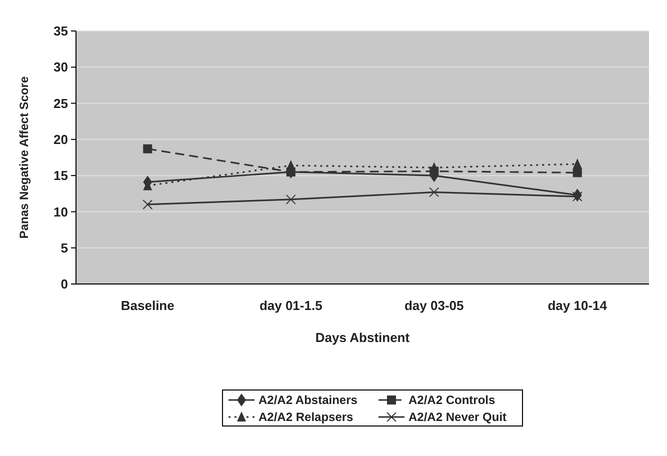 Image resolution: width=667 pixels, height=456 pixels. What do you see at coordinates (24, 157) in the screenshot?
I see `y-axis-title: Panas Negative Affect Score` at bounding box center [24, 157].